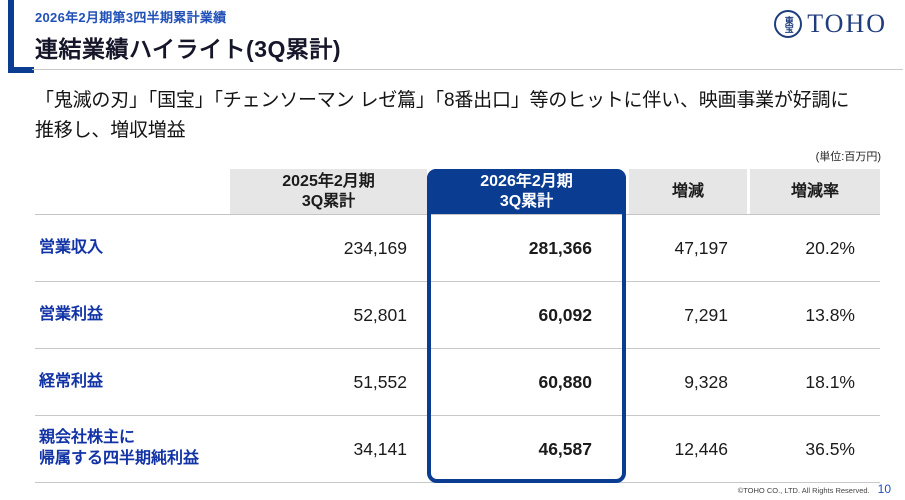  I want to click on value-change-rate: 20.2%, so click(830, 247).